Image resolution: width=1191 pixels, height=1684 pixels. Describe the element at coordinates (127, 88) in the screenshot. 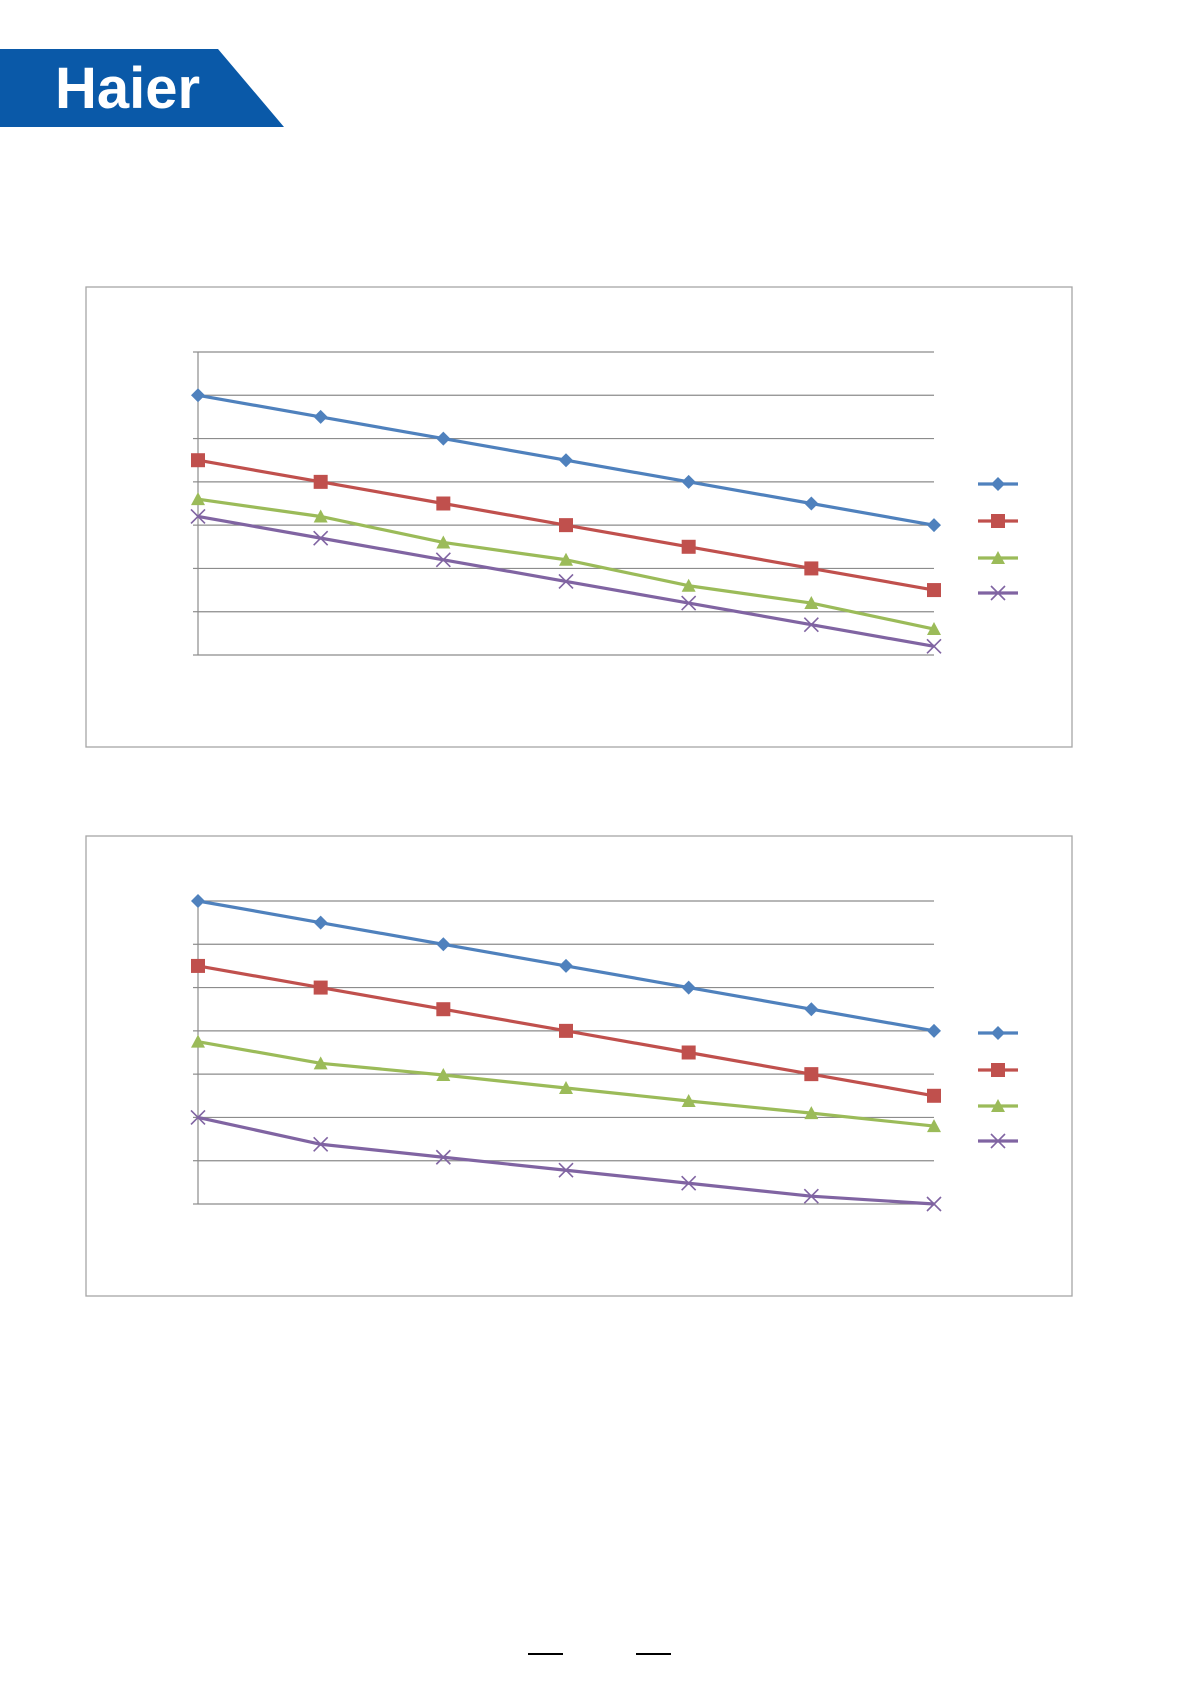

I see `logo: Haier` at that location.